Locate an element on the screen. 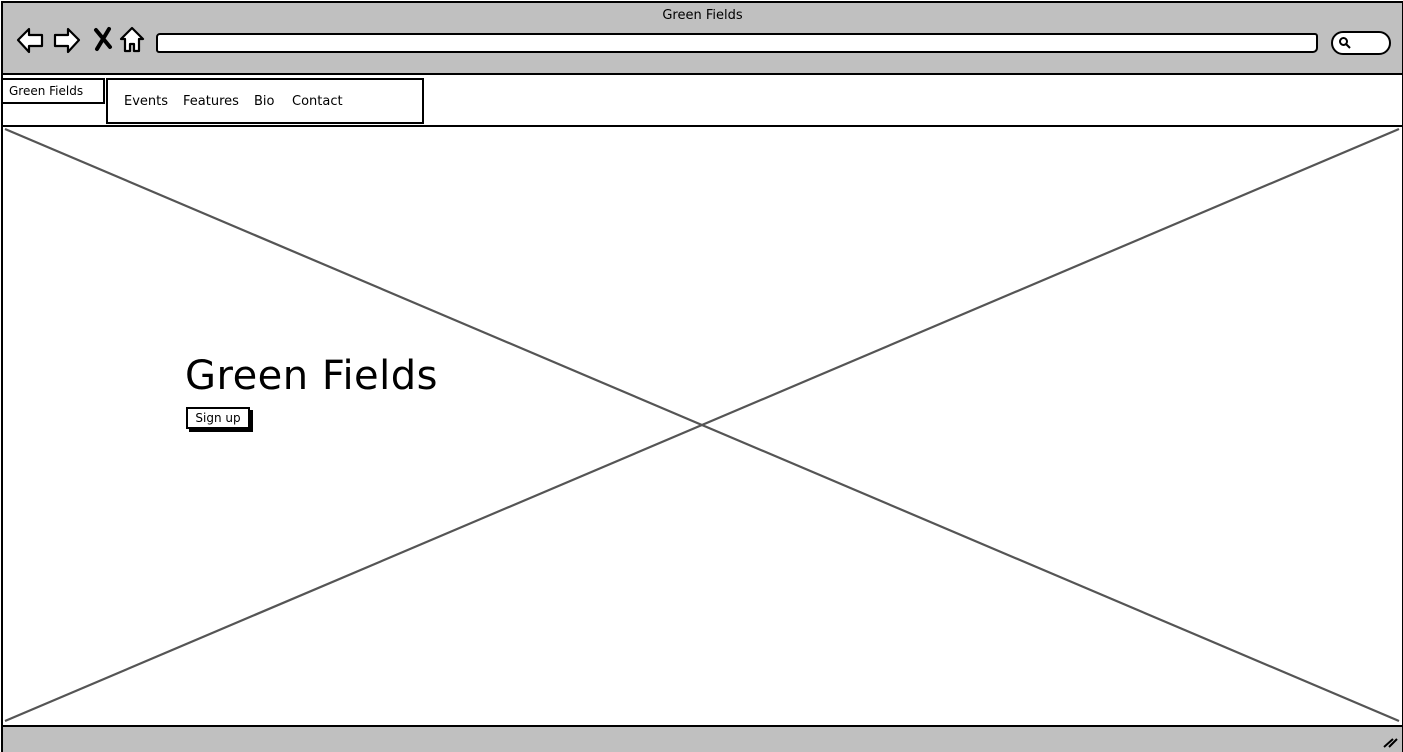 The width and height of the screenshot is (1403, 752). window-title: Green Fields is located at coordinates (702, 15).